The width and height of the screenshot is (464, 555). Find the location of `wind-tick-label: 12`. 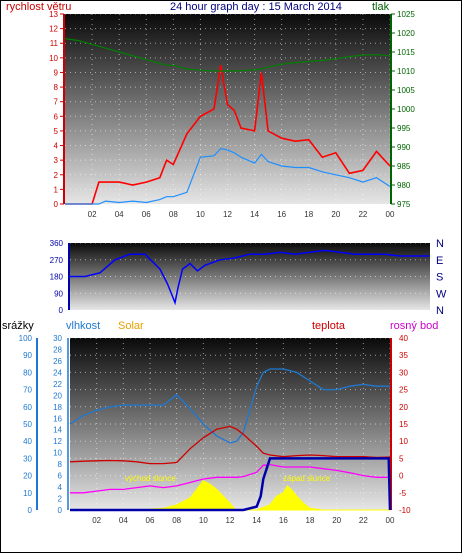

wind-tick-label: 12 is located at coordinates (53, 29).